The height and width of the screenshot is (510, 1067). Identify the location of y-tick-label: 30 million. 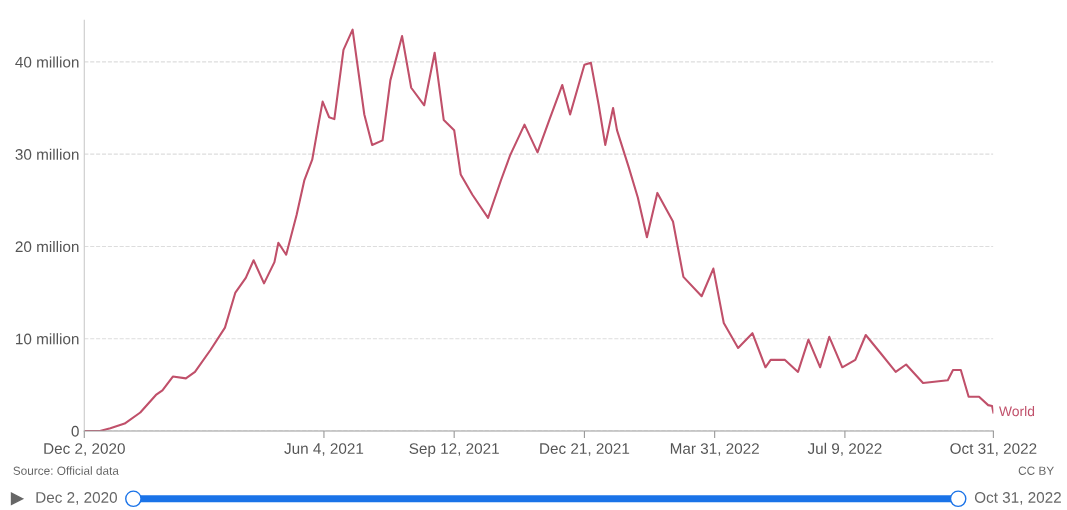
(47, 154).